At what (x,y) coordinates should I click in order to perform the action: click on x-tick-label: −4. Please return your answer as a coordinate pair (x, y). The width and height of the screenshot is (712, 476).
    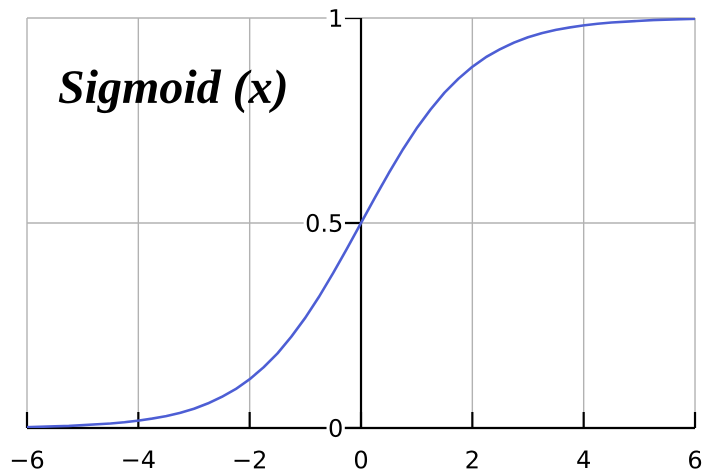
    Looking at the image, I should click on (139, 459).